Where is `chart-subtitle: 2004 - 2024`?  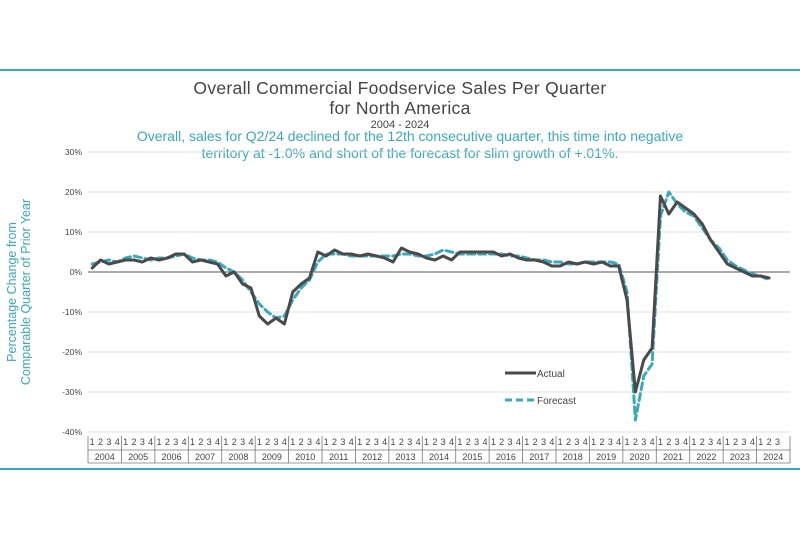
chart-subtitle: 2004 - 2024 is located at coordinates (400, 125).